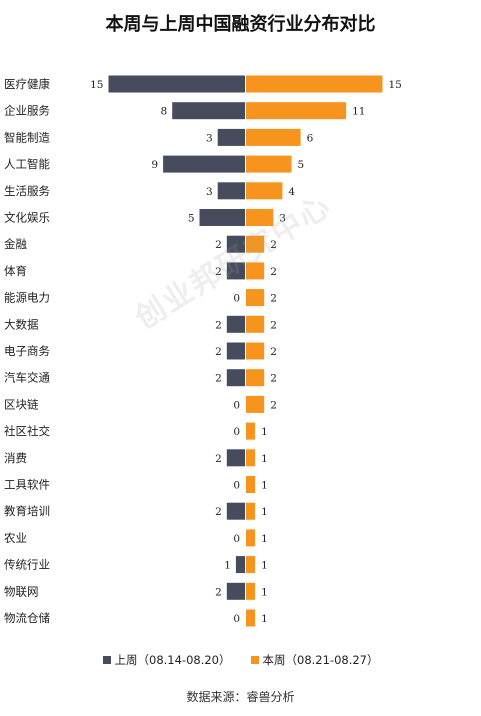 Image resolution: width=481 pixels, height=716 pixels. Describe the element at coordinates (282, 219) in the screenshot. I see `value-label-this-week: 3` at that location.